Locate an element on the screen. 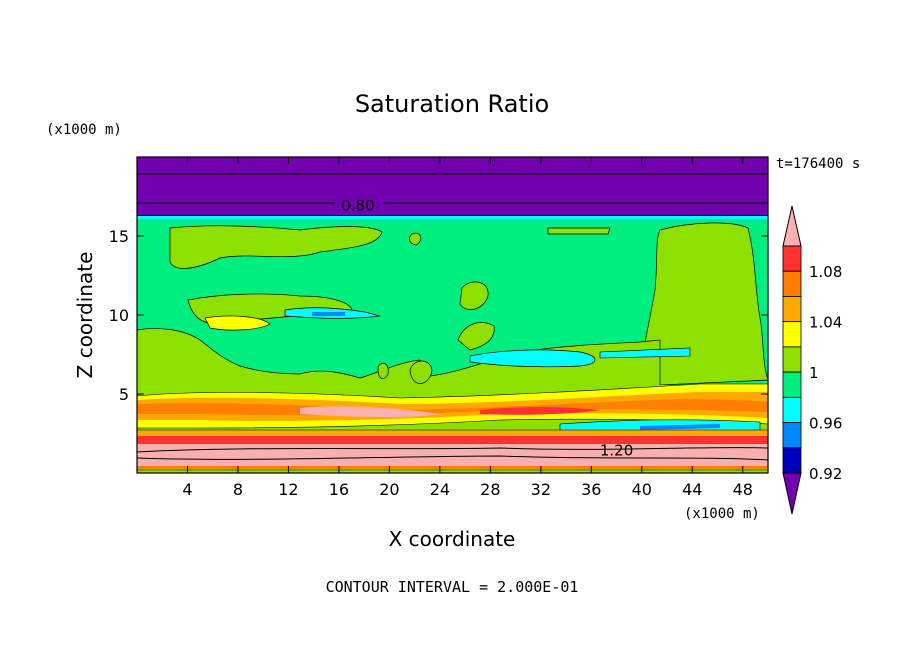 This screenshot has height=654, width=904. z-unit-label: (x1000 m) is located at coordinates (84, 130).